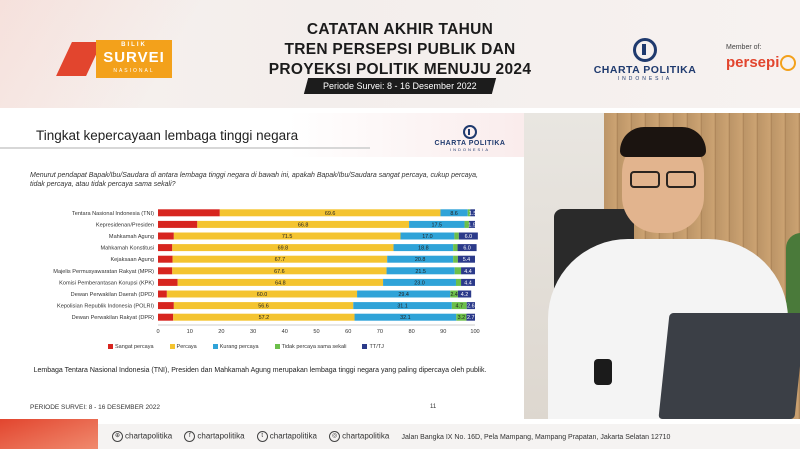 This screenshot has width=800, height=449. What do you see at coordinates (753, 62) in the screenshot?
I see `persepi-text: persepi` at bounding box center [753, 62].